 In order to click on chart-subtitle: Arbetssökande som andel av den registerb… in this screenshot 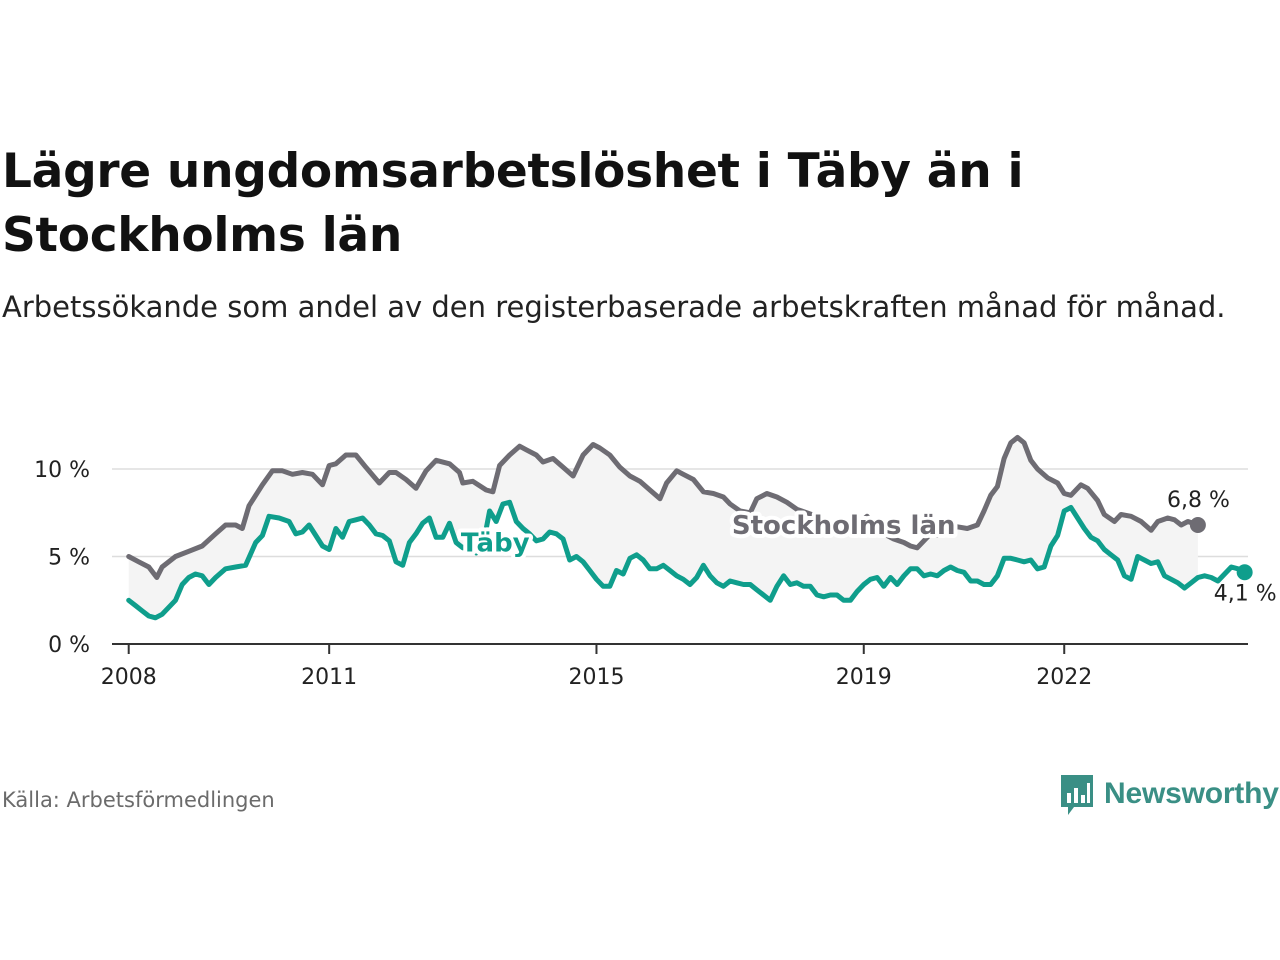, I will do `click(614, 307)`.